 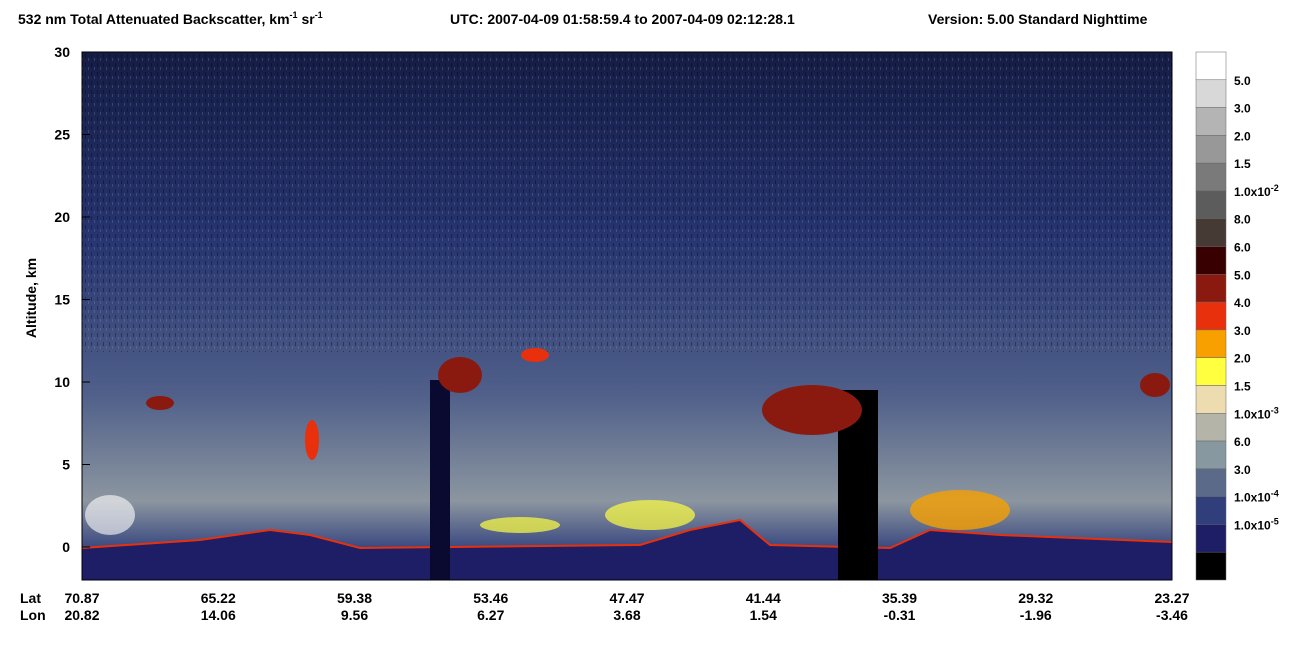 What do you see at coordinates (81, 598) in the screenshot?
I see `x-tick-label: 70.87` at bounding box center [81, 598].